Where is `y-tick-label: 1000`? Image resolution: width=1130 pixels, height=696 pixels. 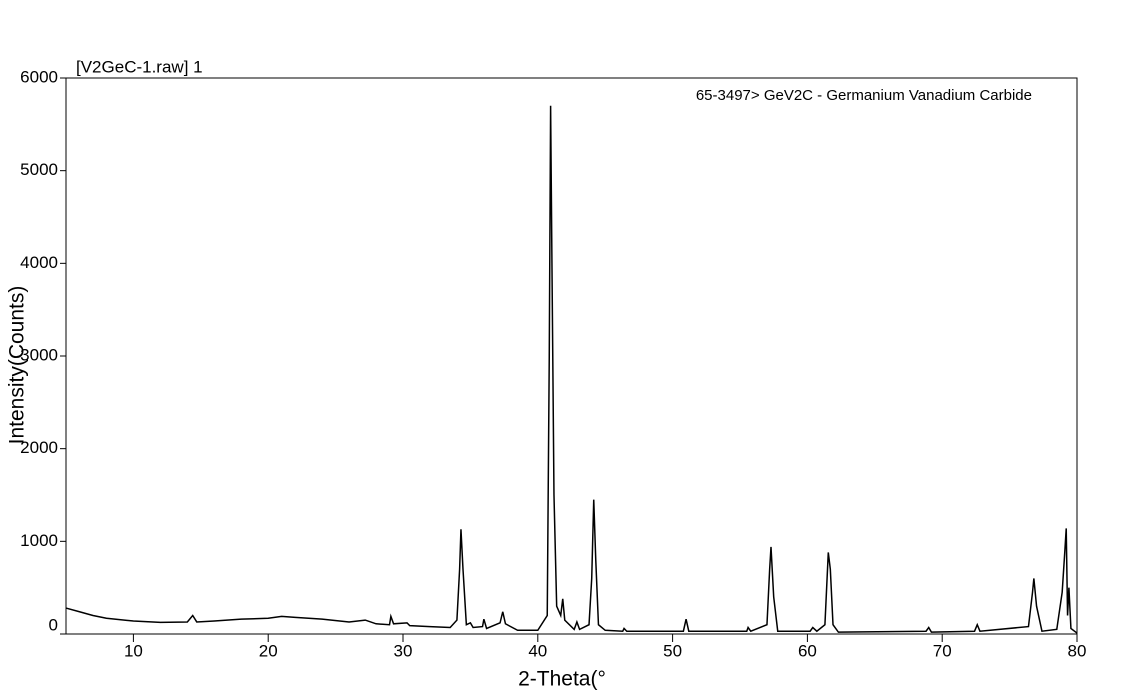
y-tick-label: 1000 is located at coordinates (39, 540).